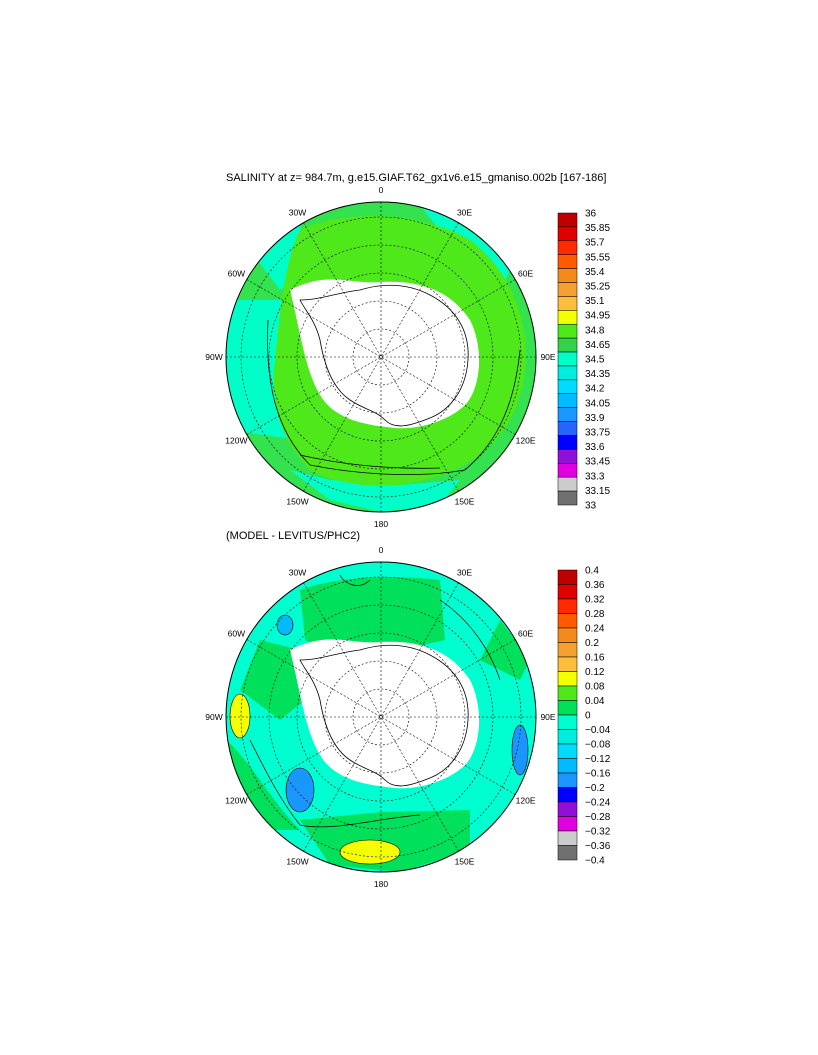  What do you see at coordinates (297, 502) in the screenshot?
I see `top-lon-label: 150W` at bounding box center [297, 502].